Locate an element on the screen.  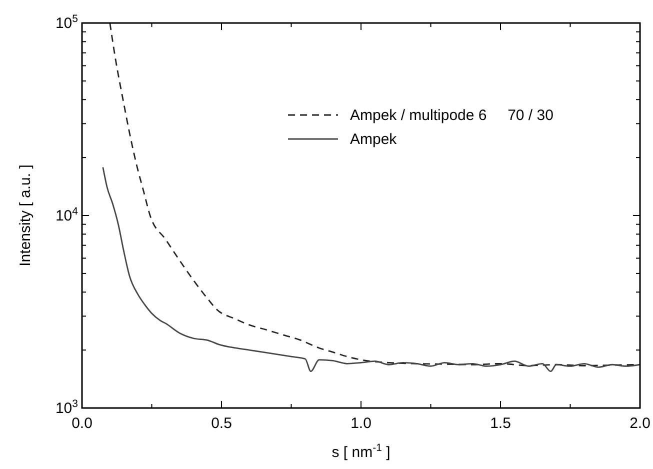
y-tick-label: 10$^{3}$ is located at coordinates (66, 407).